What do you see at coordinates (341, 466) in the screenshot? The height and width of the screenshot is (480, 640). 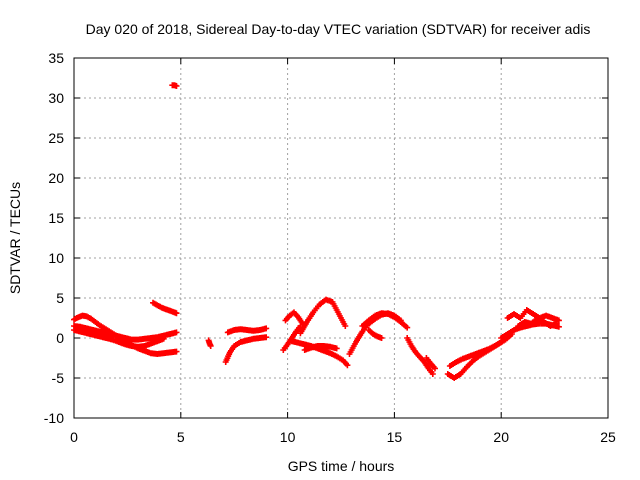 I see `x-axis-label: GPS time / hours` at bounding box center [341, 466].